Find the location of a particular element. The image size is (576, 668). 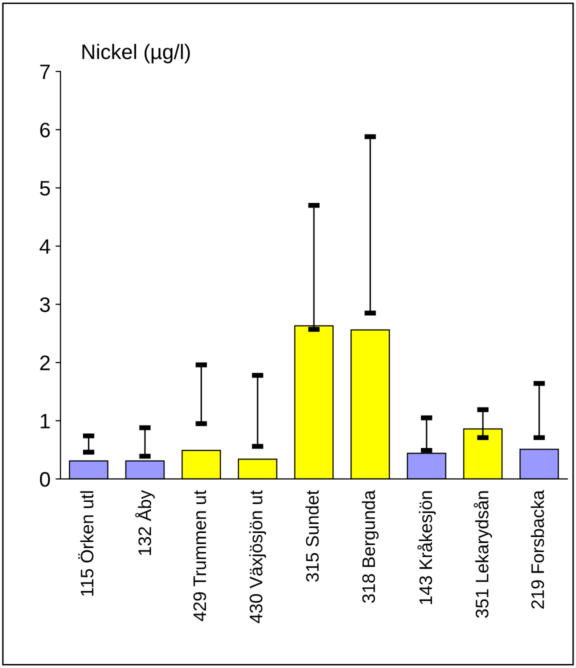

y-tick-label: 3 is located at coordinates (45, 304).